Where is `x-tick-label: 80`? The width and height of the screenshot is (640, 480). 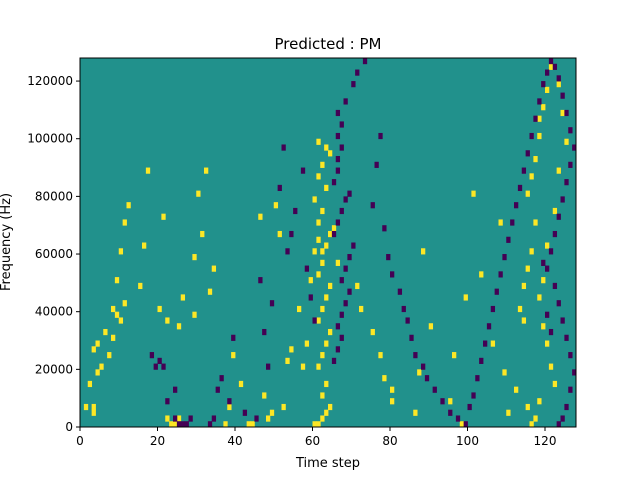 x-tick-label: 80 is located at coordinates (389, 441).